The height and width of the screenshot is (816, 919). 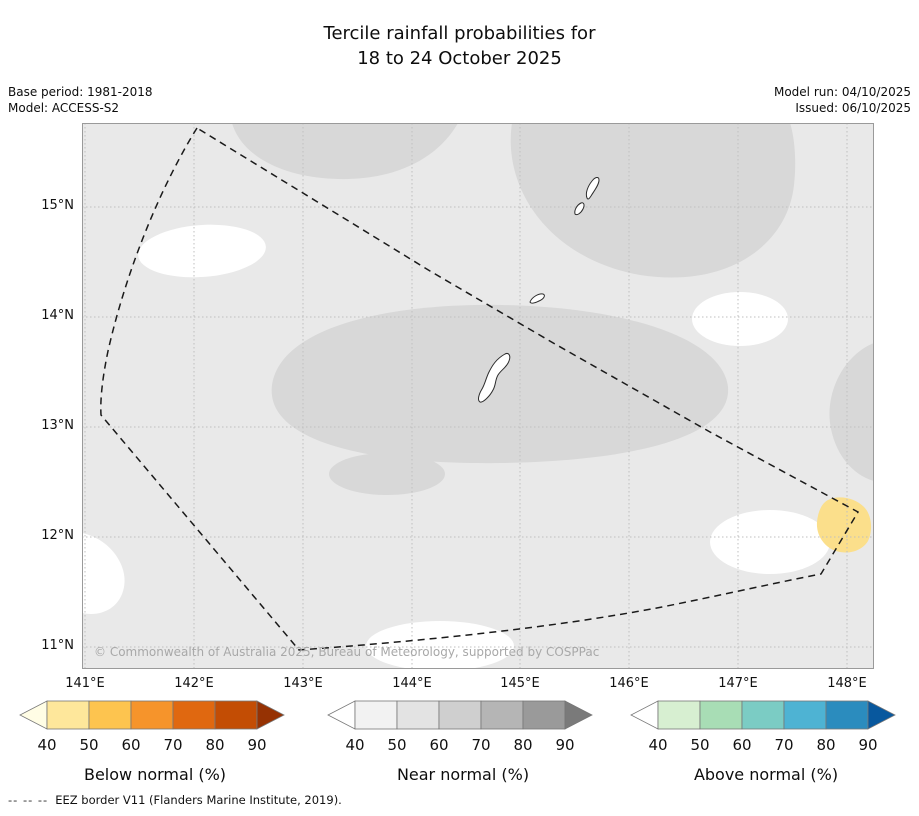 What do you see at coordinates (57, 425) in the screenshot?
I see `y-tick-13n: 13°N` at bounding box center [57, 425].